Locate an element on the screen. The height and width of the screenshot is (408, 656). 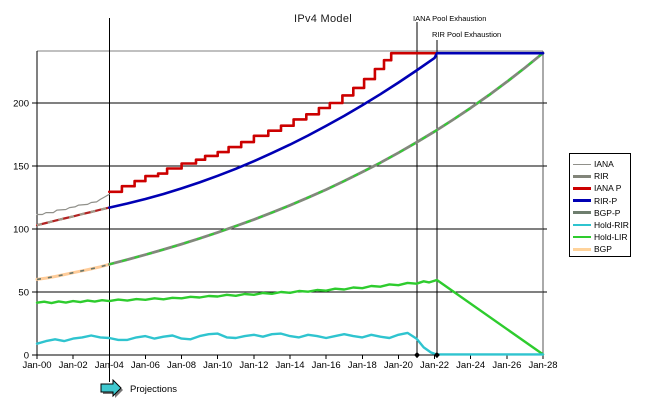
legend-item-hold-rir: Hold-RIR is located at coordinates (601, 225).